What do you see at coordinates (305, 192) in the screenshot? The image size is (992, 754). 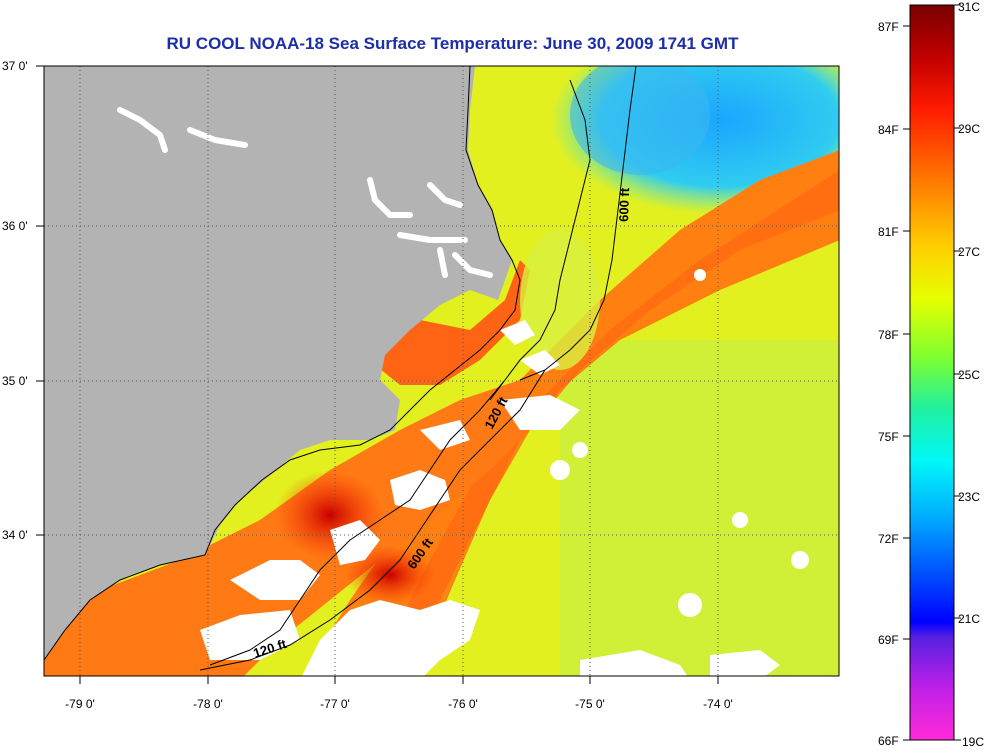 I see `inland-water` at bounding box center [305, 192].